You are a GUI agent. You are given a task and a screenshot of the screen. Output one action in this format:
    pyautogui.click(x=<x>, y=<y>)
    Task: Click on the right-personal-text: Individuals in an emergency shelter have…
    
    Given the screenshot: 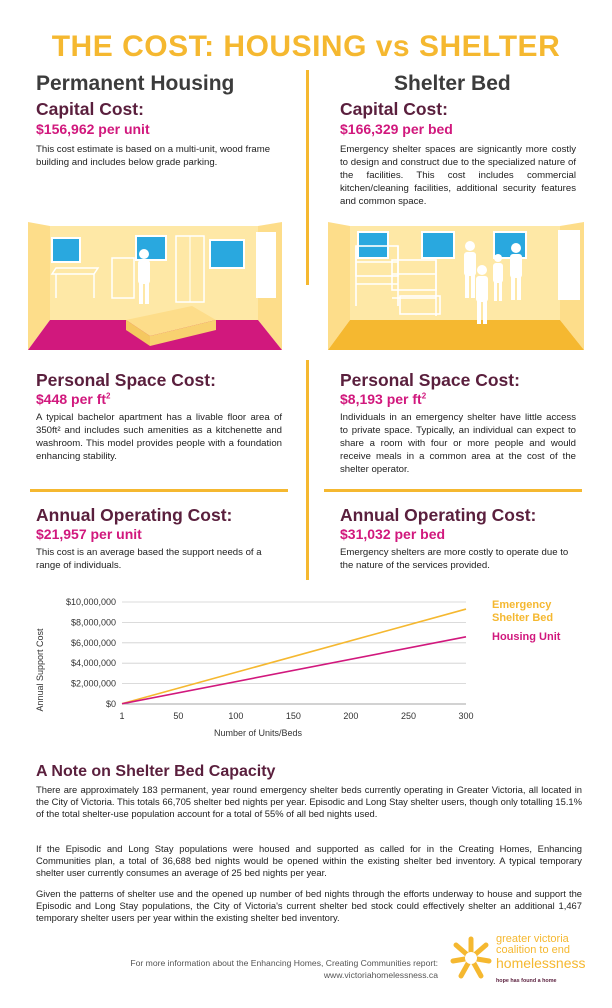 What is the action you would take?
    pyautogui.click(x=458, y=443)
    